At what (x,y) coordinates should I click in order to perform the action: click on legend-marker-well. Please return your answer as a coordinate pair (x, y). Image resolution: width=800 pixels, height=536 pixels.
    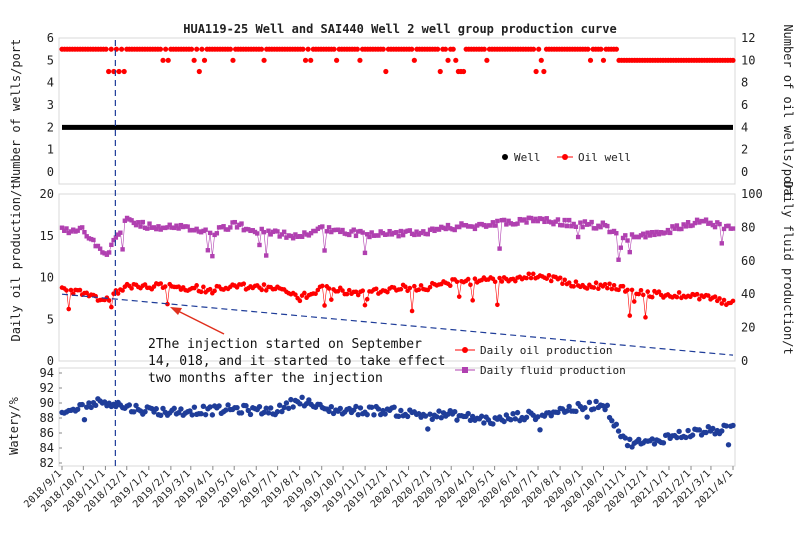
    Looking at the image, I should click on (505, 157).